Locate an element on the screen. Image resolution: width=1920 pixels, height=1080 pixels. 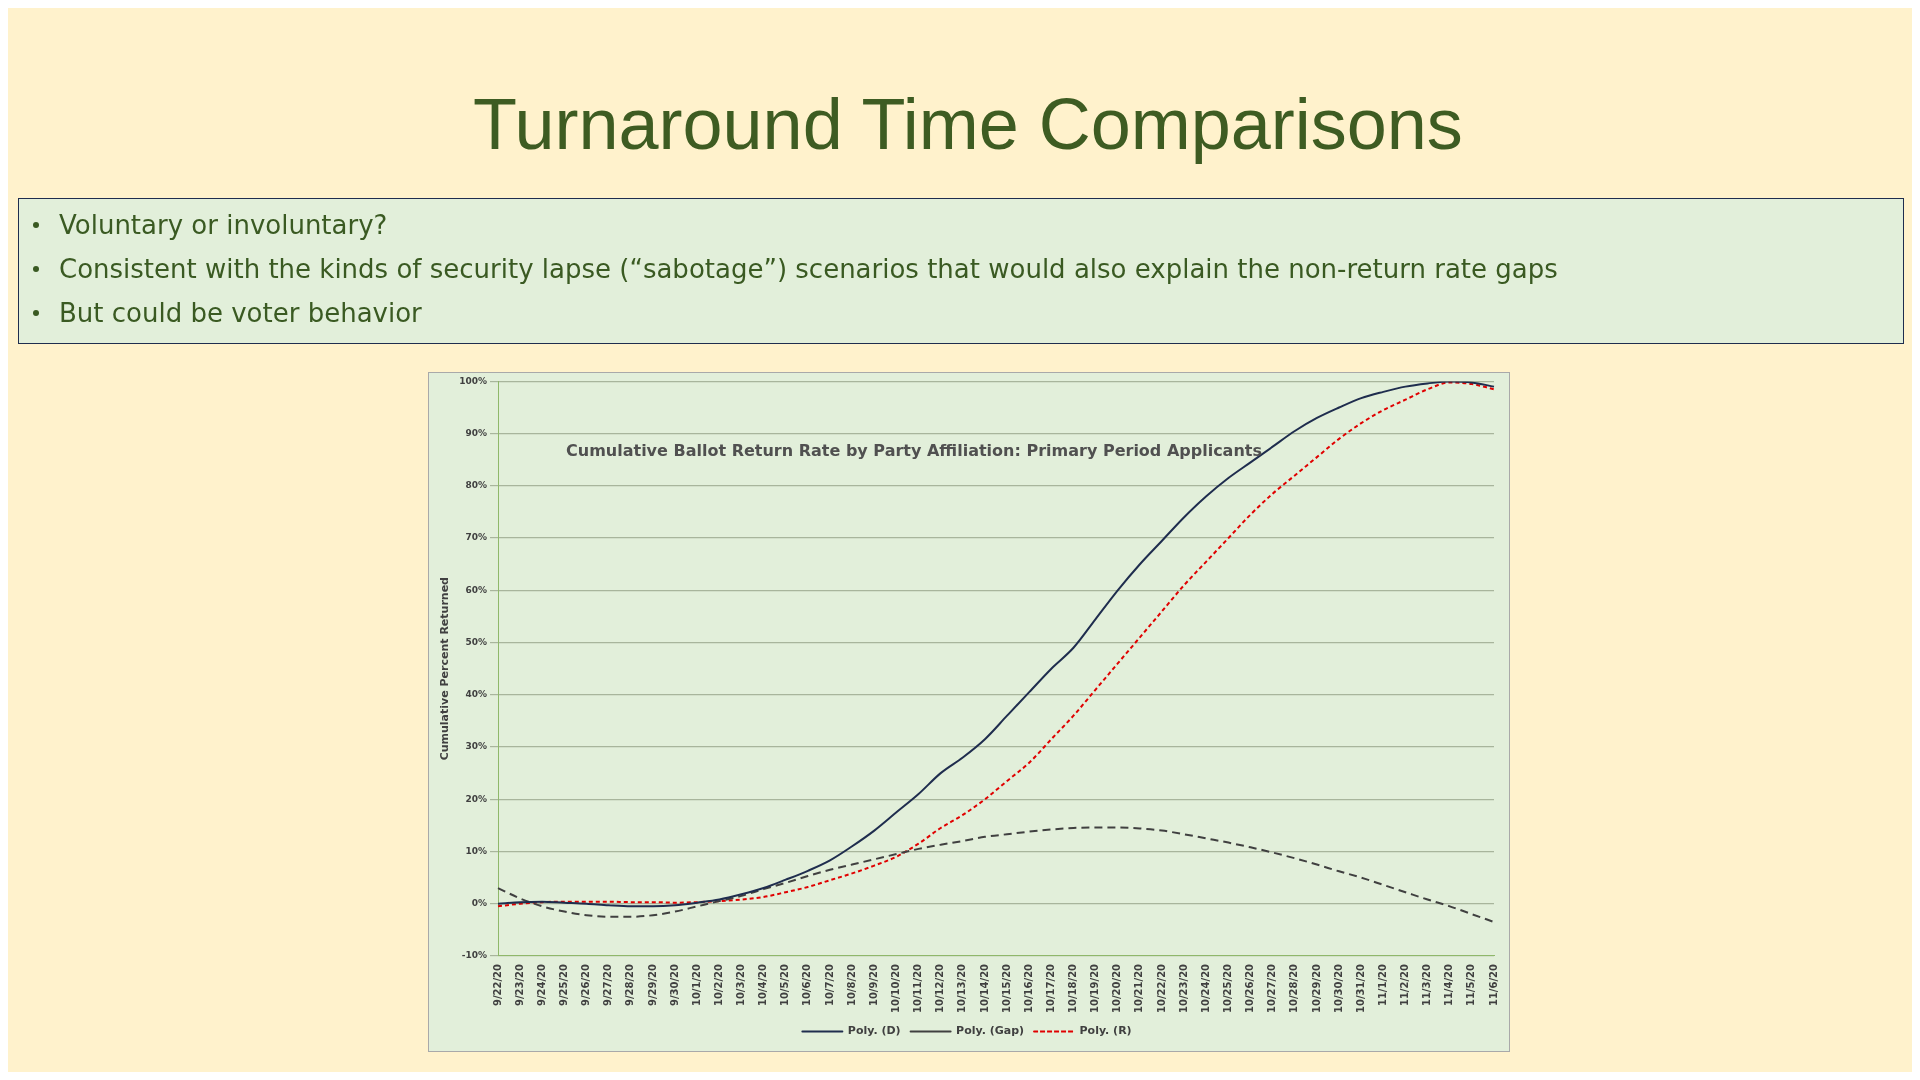
x-tick-label: 10/8/20 is located at coordinates (851, 985).